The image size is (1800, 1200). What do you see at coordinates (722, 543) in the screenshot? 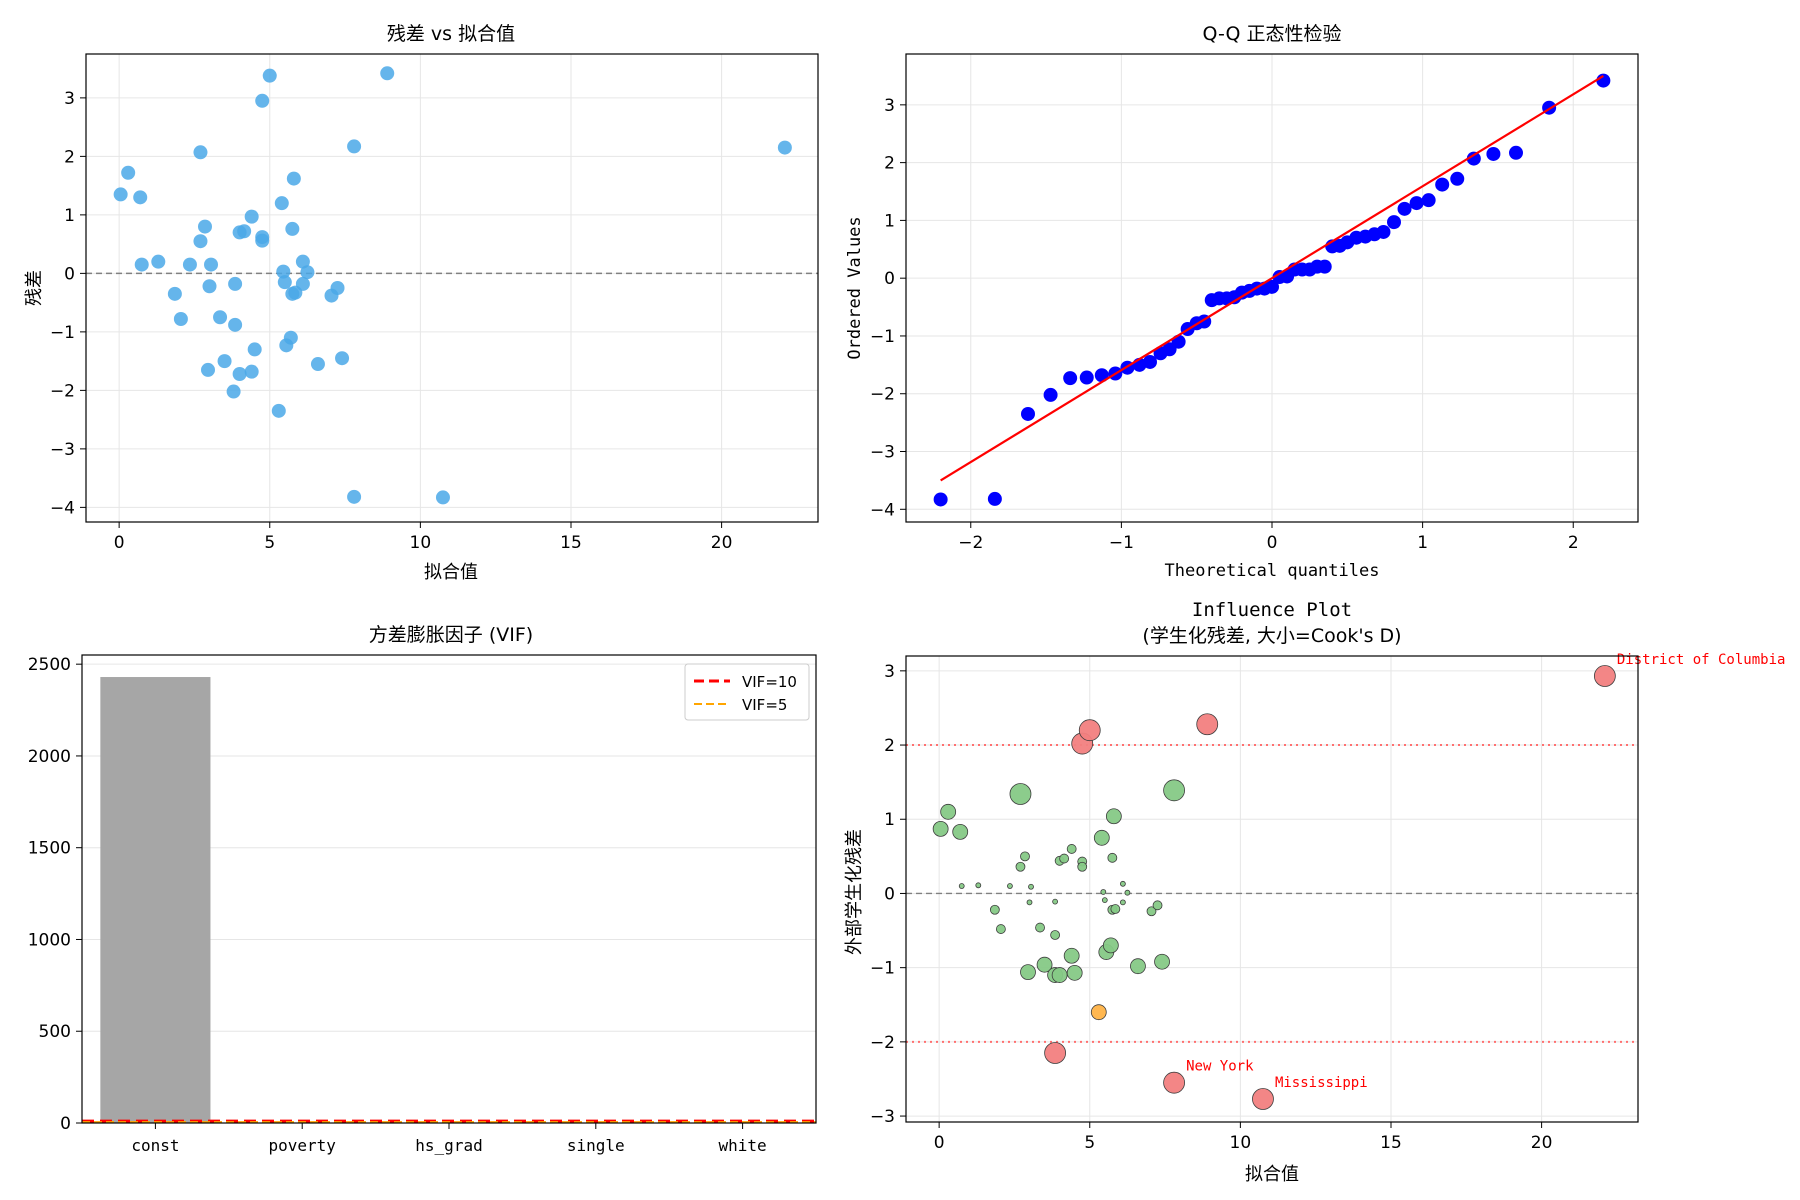
I see `x-tick-label: 20` at bounding box center [722, 543].